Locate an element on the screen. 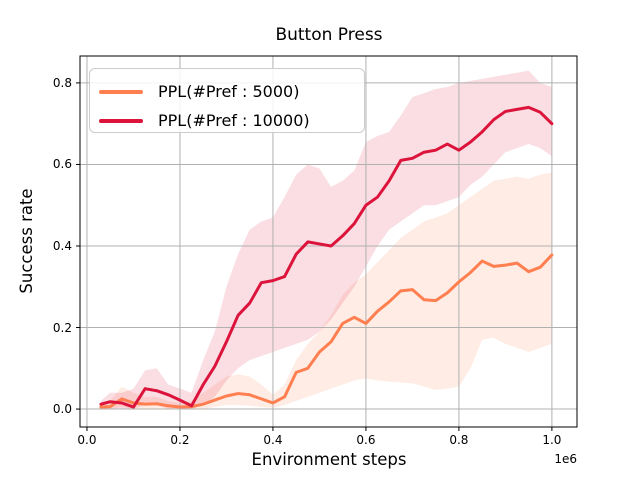 The height and width of the screenshot is (480, 640). legend-entry: PPL(#Pref : 10000) is located at coordinates (231, 120).